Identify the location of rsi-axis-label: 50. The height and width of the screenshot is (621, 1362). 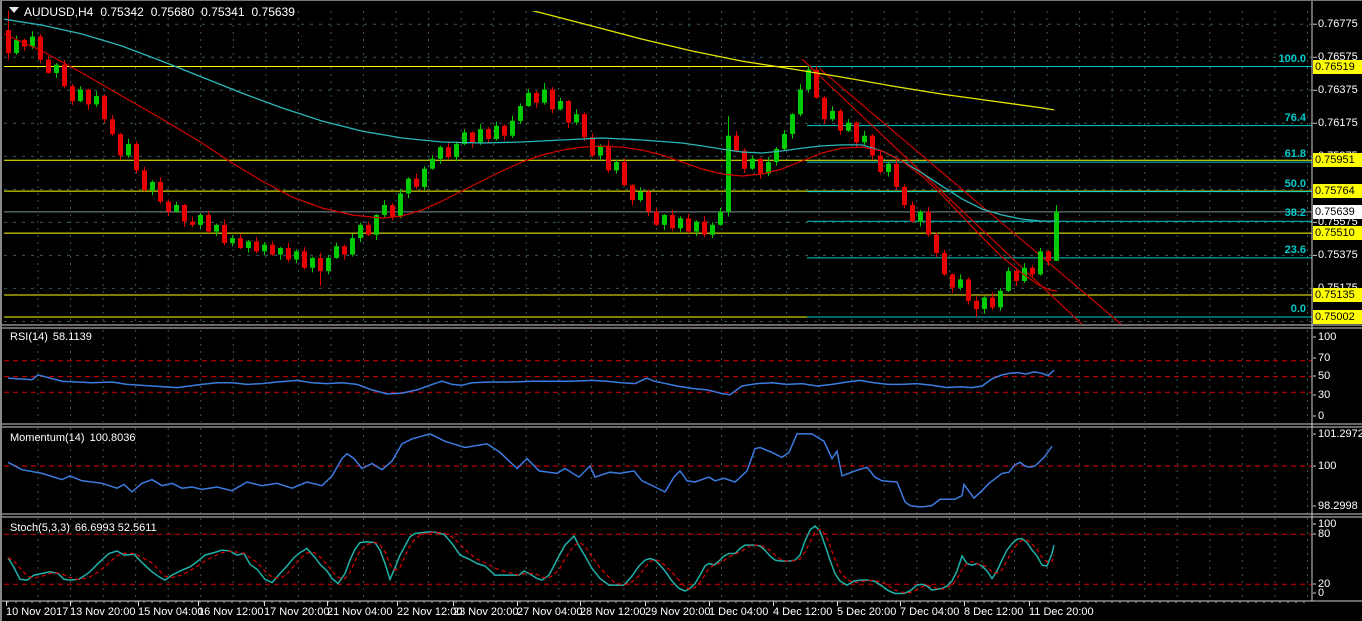
(1324, 376).